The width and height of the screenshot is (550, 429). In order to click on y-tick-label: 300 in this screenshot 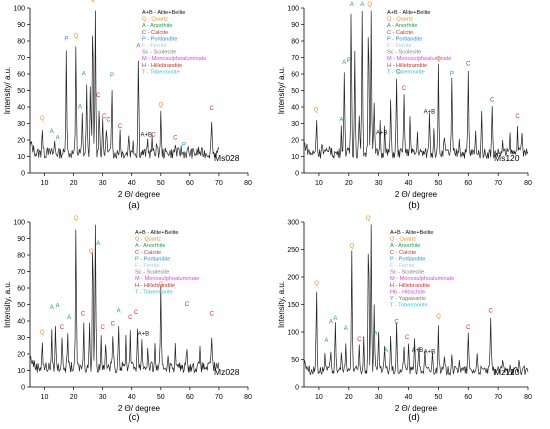, I will do `click(293, 223)`.